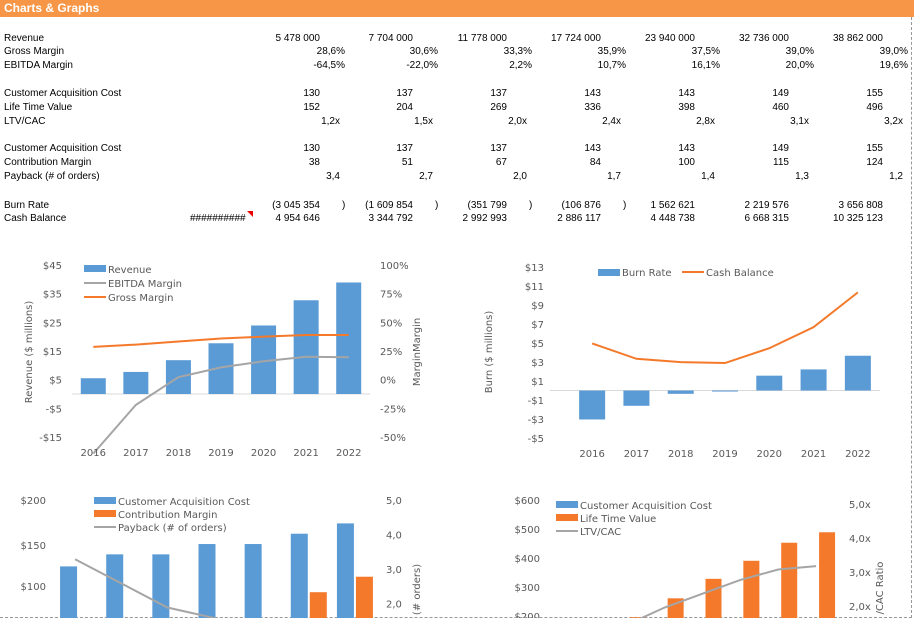 The height and width of the screenshot is (621, 914). Describe the element at coordinates (38, 107) in the screenshot. I see `row-label: Life Time Value` at that location.